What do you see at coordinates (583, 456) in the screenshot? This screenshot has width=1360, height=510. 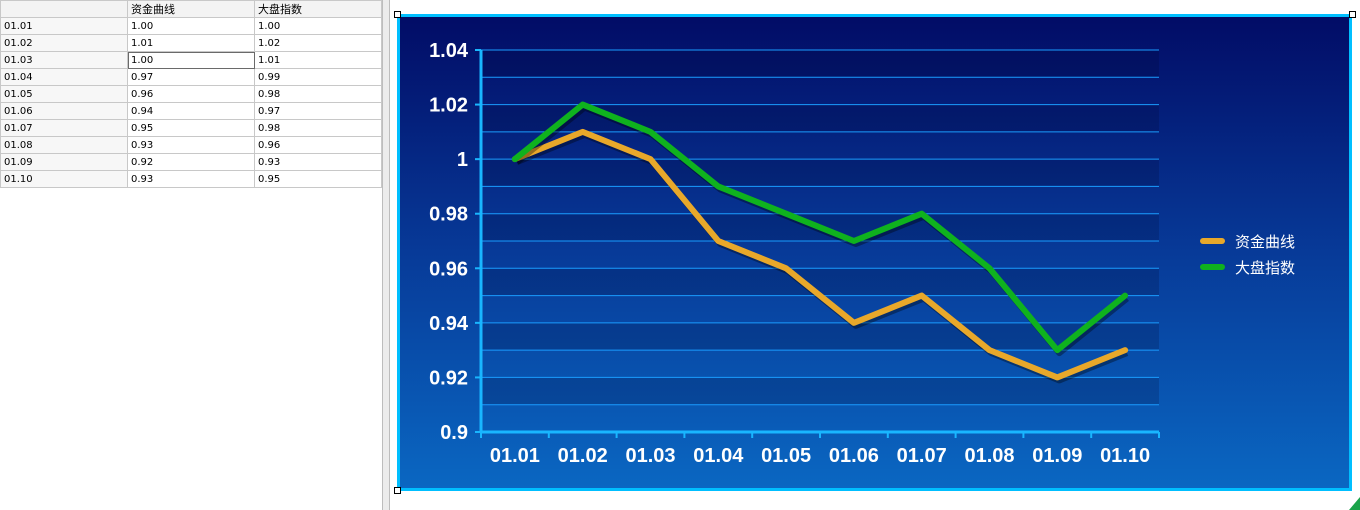 I see `x-tick-label: 01.02` at bounding box center [583, 456].